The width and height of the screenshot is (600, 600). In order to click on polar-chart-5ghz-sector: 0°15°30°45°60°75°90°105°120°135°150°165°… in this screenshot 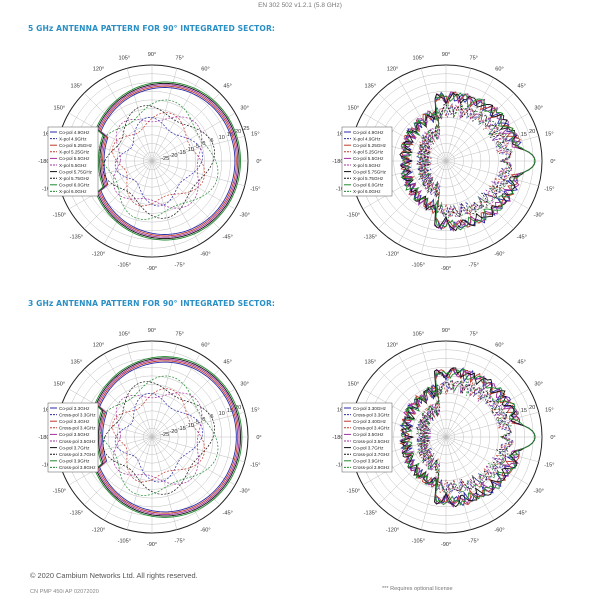, I will do `click(149, 162)`.